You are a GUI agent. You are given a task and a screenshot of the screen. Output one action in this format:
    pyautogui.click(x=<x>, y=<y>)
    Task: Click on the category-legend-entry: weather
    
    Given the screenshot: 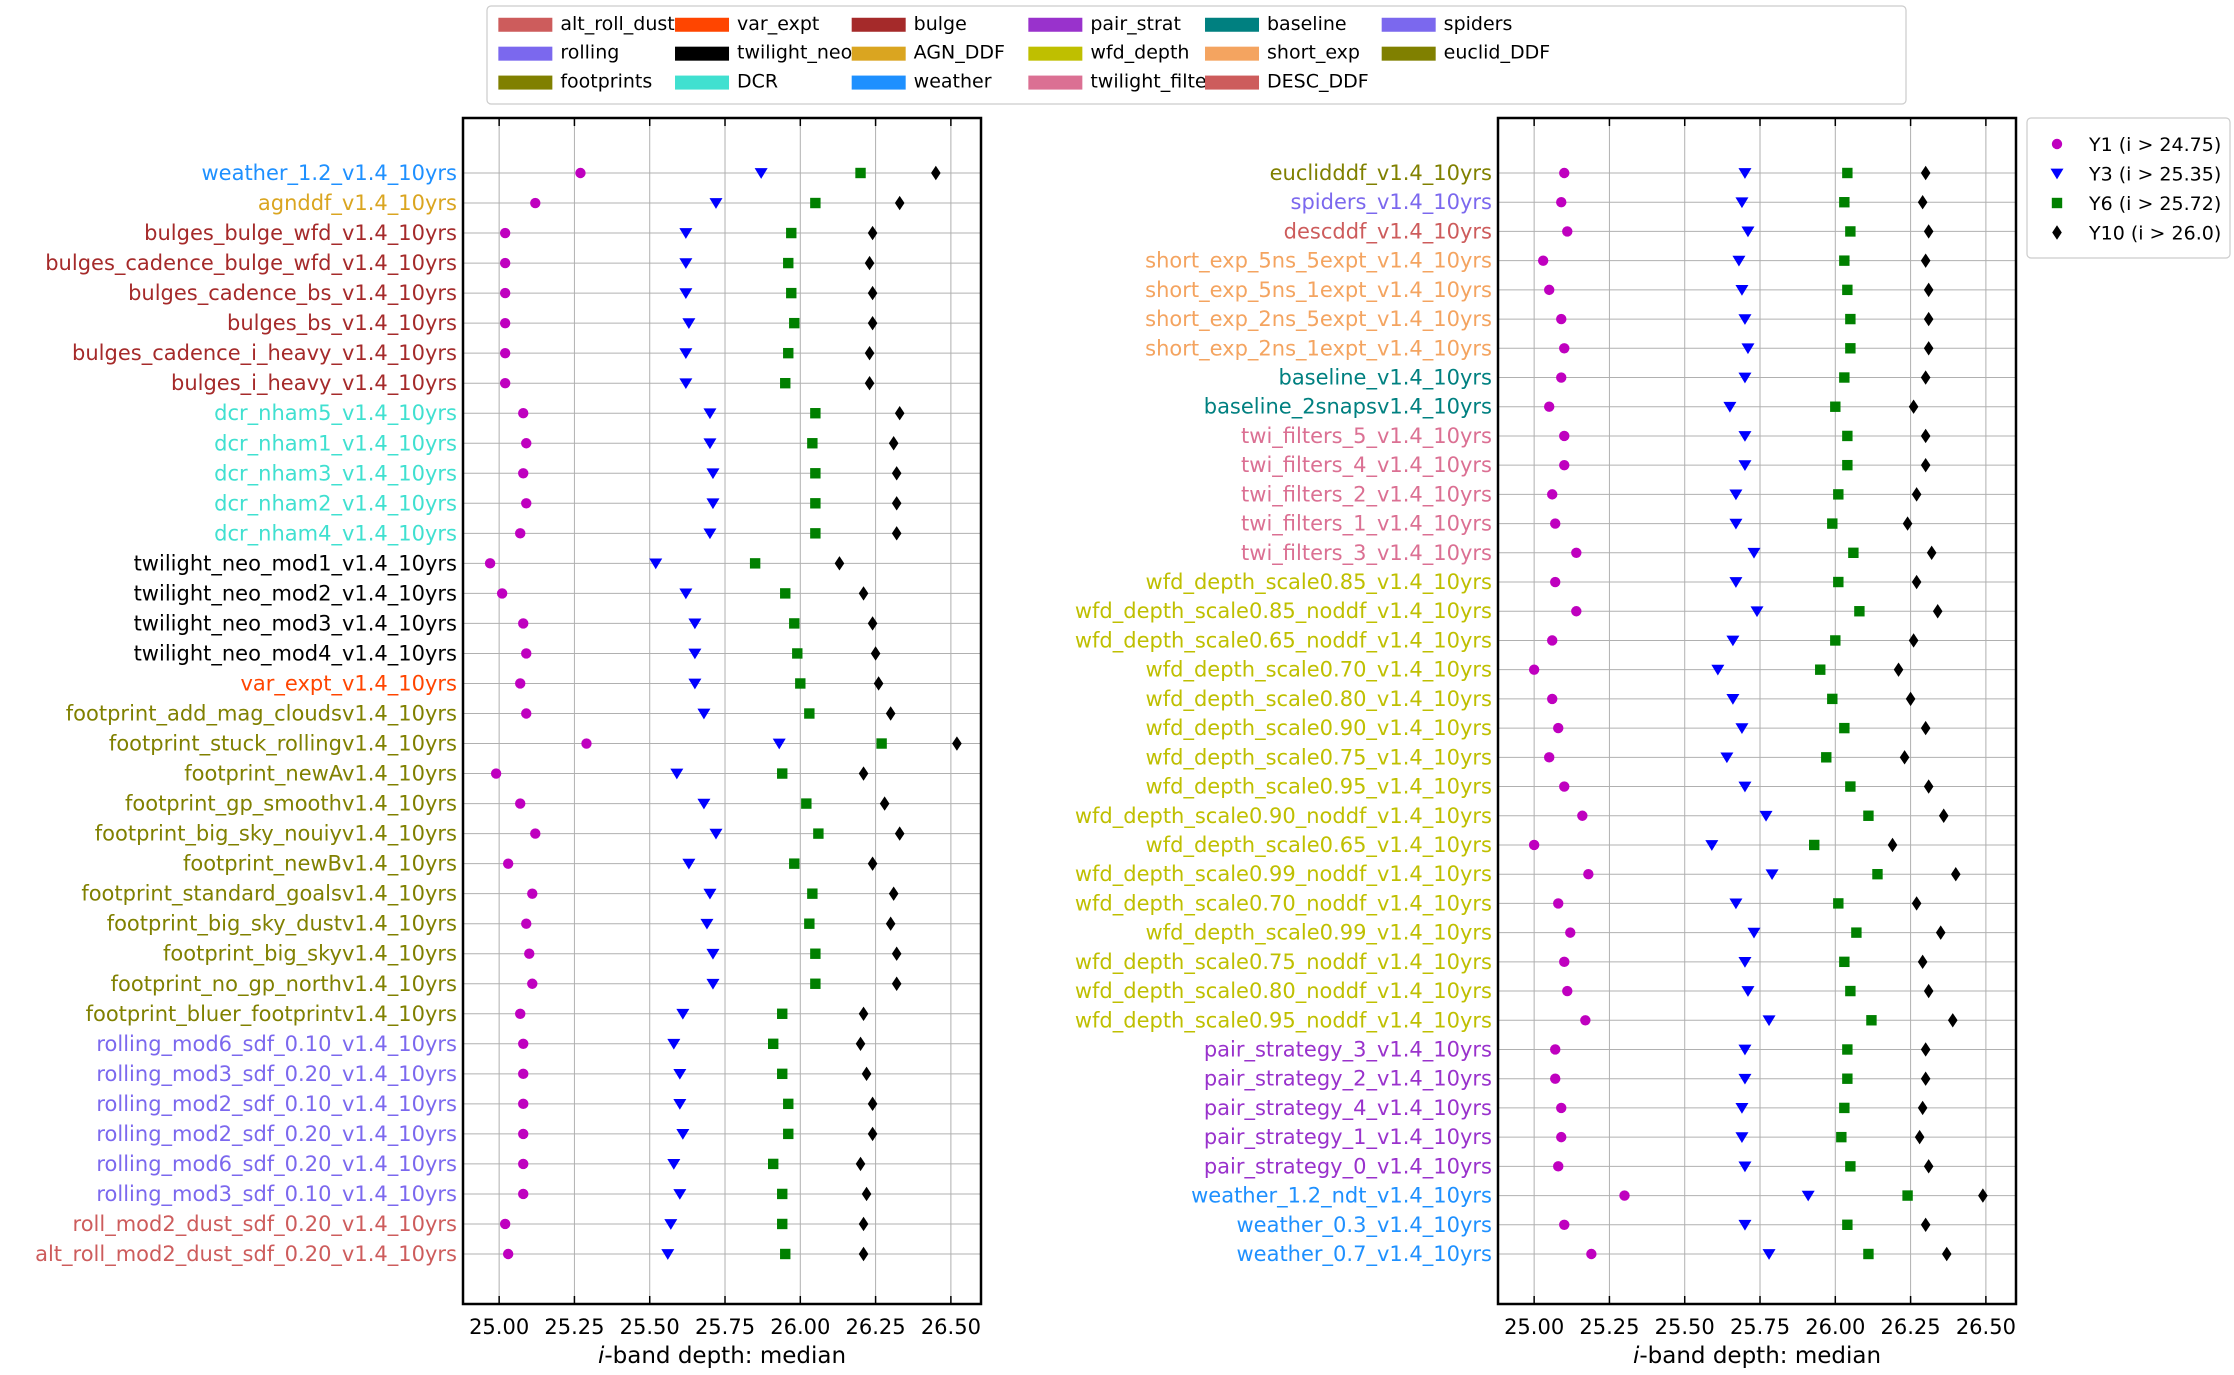 What is the action you would take?
    pyautogui.click(x=921, y=82)
    